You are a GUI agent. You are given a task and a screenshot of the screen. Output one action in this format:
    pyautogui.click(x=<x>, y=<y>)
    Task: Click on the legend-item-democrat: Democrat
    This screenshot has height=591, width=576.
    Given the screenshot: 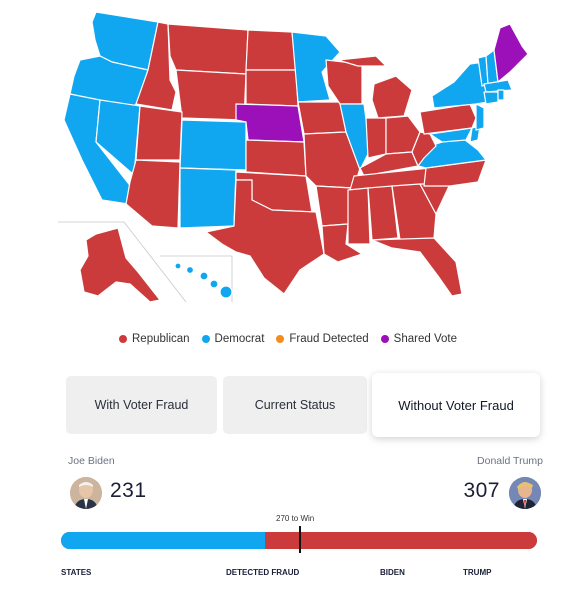 What is the action you would take?
    pyautogui.click(x=233, y=339)
    